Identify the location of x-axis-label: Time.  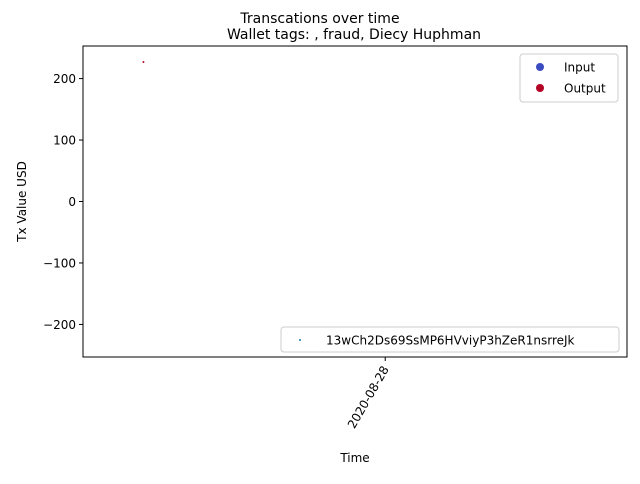
(354, 458).